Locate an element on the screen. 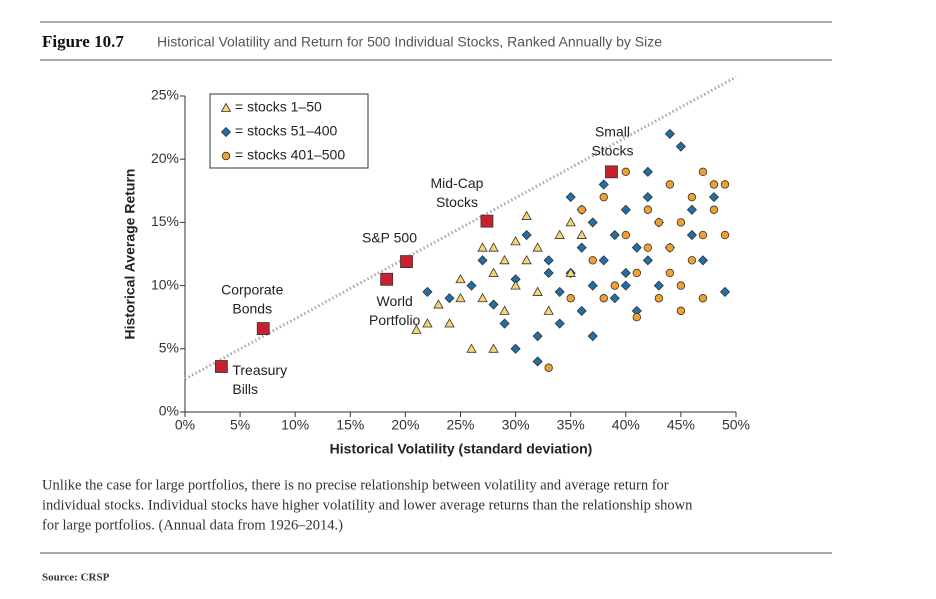  portfolio-label: Portfolio is located at coordinates (395, 320).